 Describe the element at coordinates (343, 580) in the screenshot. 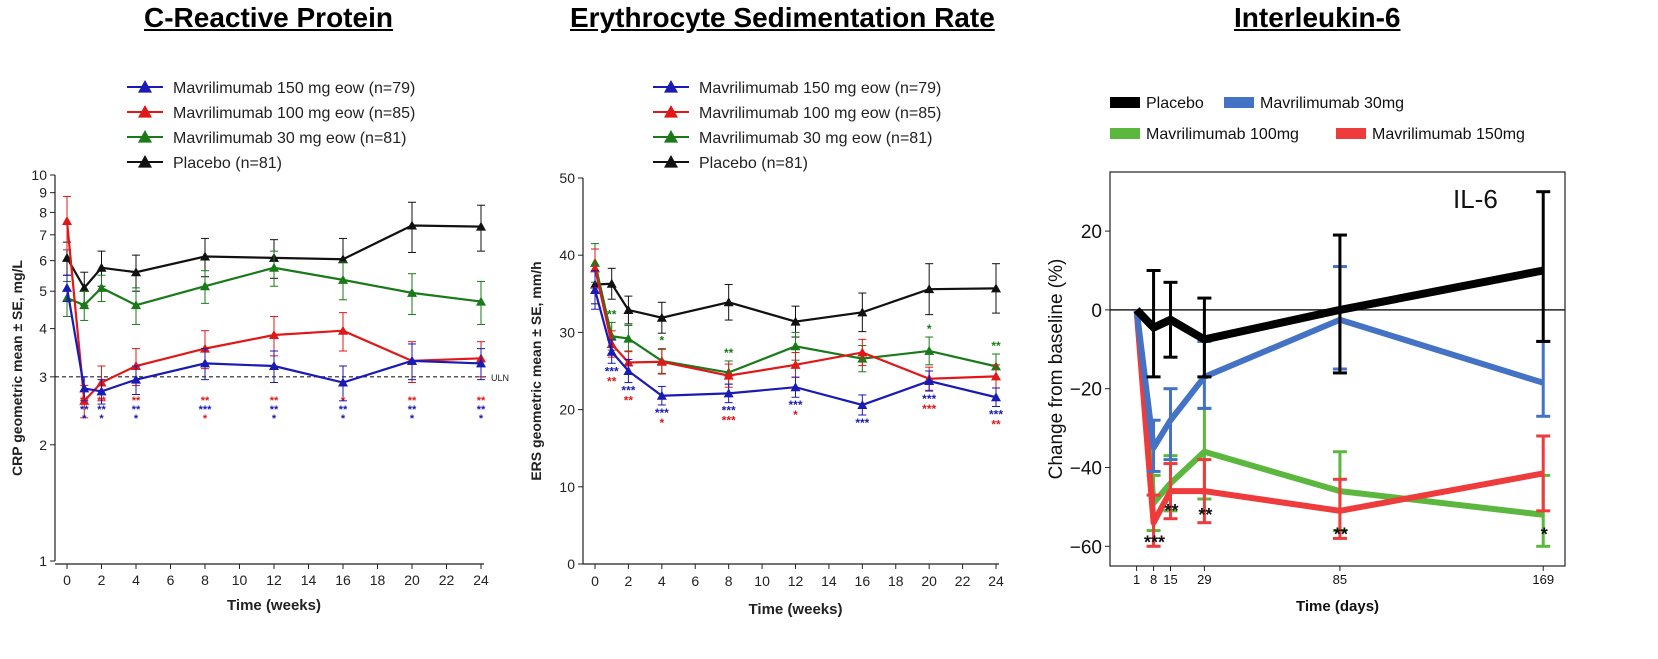

I see `crp-x-tick-label: 16` at that location.